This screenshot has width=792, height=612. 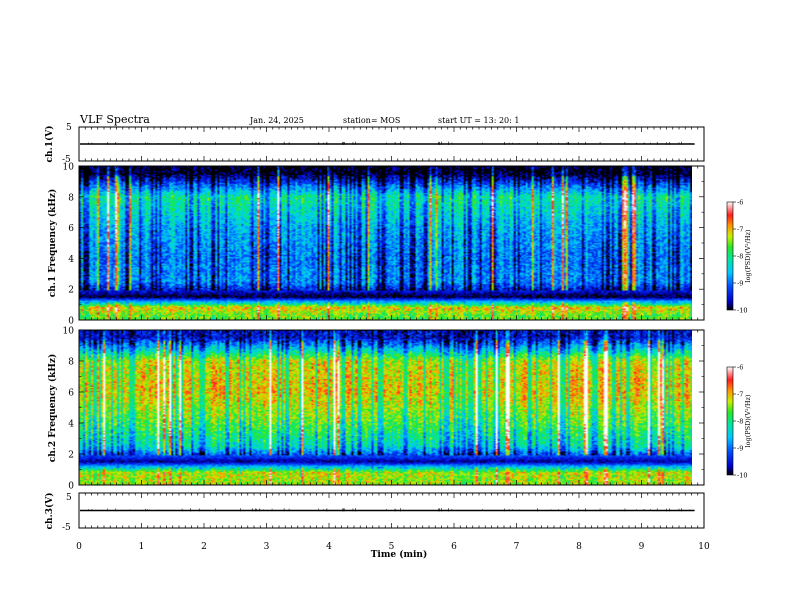 What do you see at coordinates (748, 420) in the screenshot?
I see `ch2-colorbar-label: log(PSD)(V²/Hz)` at bounding box center [748, 420].